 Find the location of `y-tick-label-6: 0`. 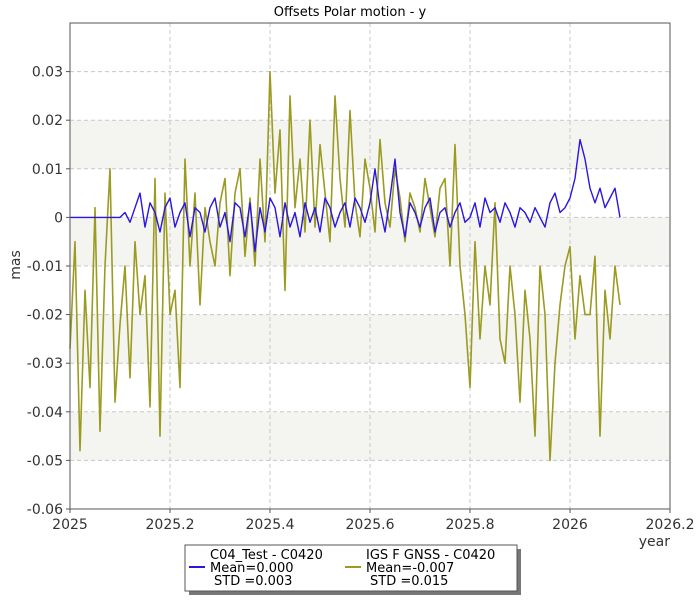

y-tick-label-6: 0 is located at coordinates (58, 218).